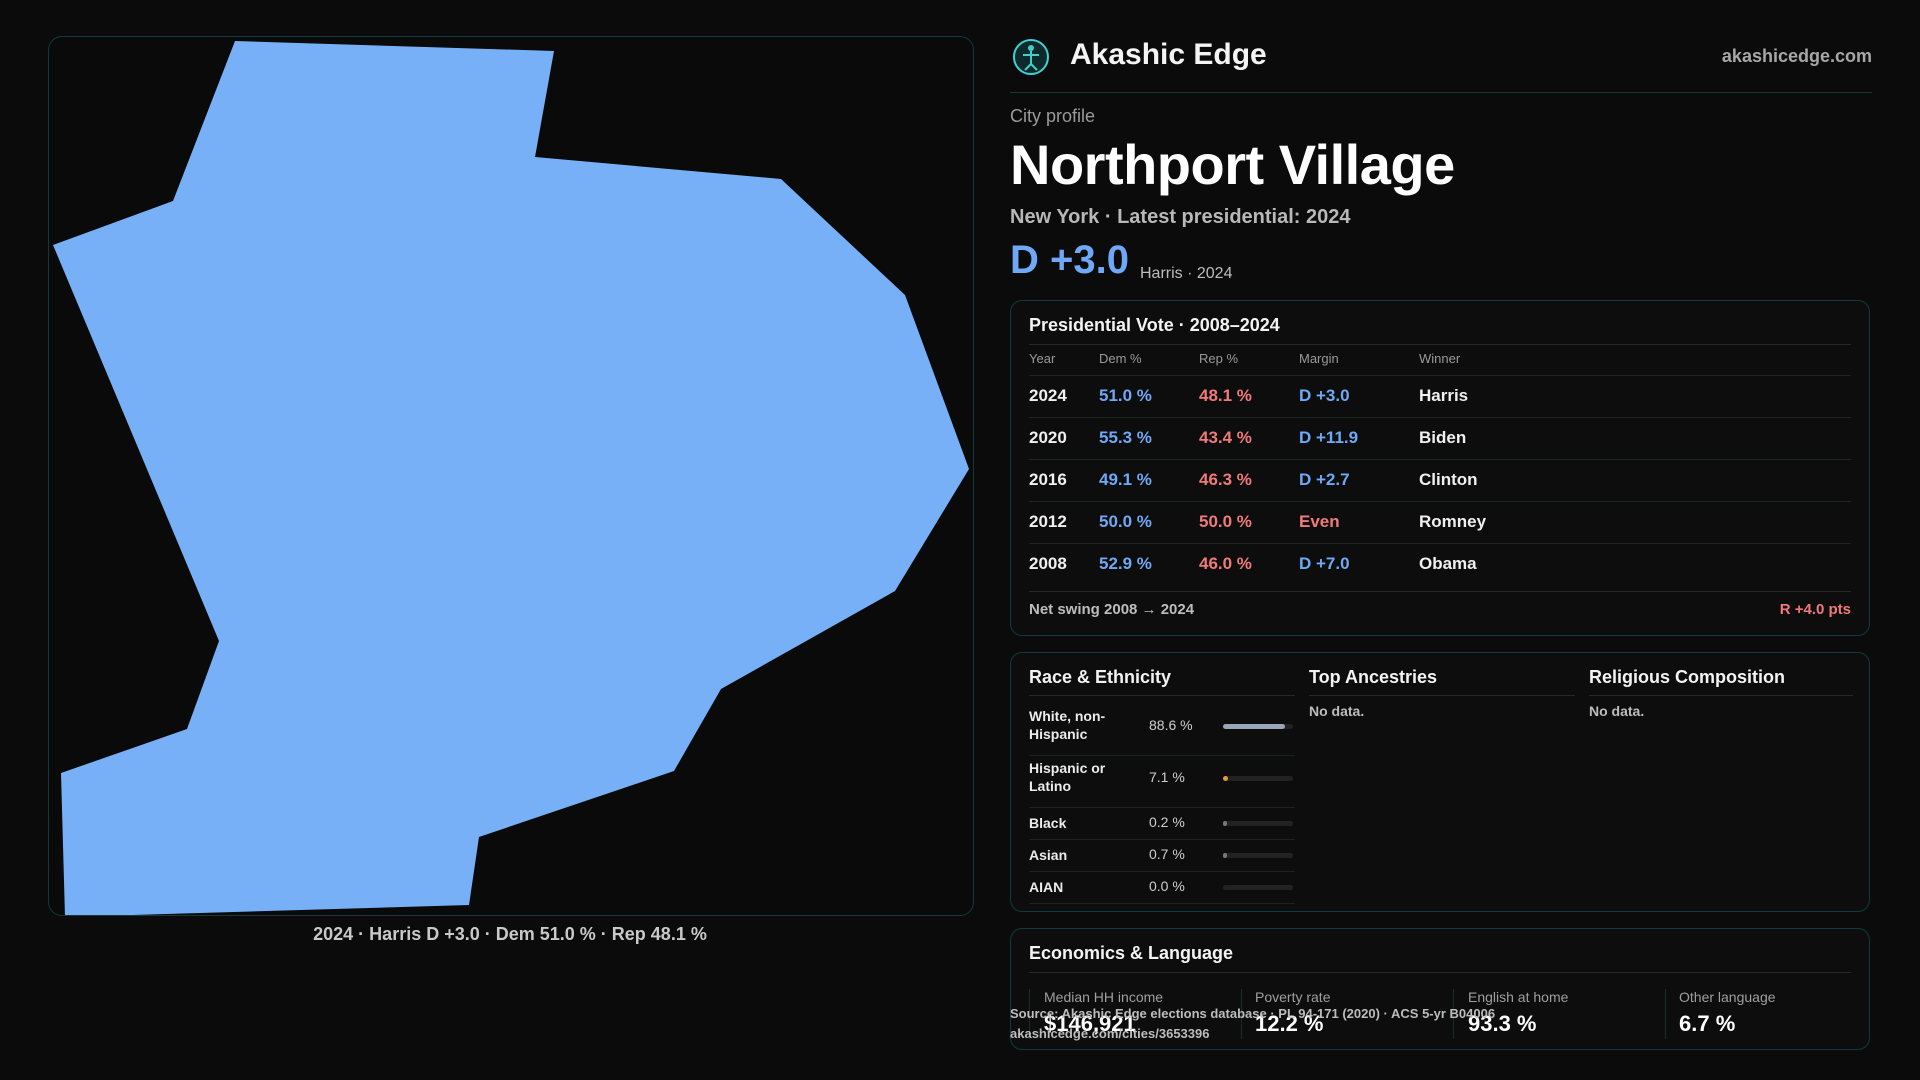  Describe the element at coordinates (1293, 997) in the screenshot. I see `stat-label: Poverty rate` at that location.